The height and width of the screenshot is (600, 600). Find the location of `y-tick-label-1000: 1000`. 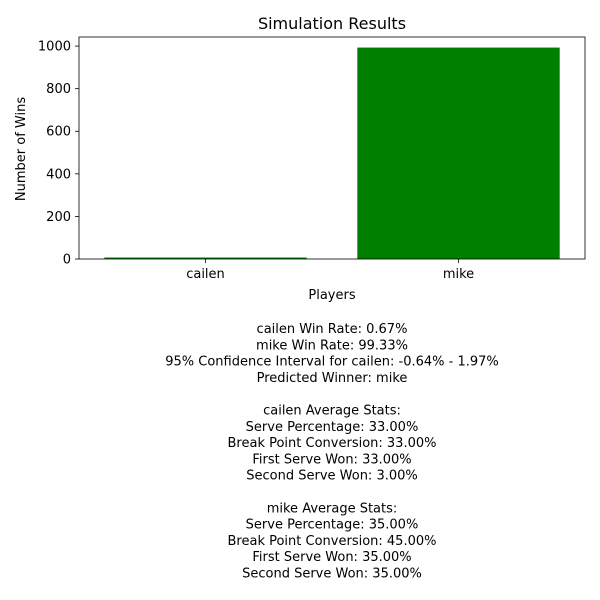

y-tick-label-1000: 1000 is located at coordinates (54, 47).